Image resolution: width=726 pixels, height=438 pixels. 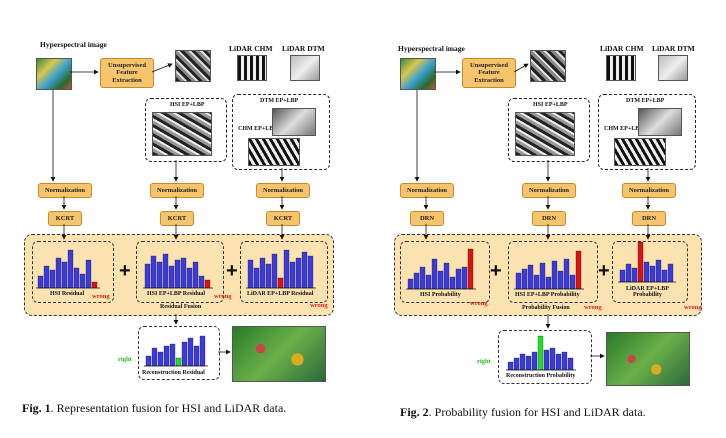 What do you see at coordinates (547, 295) in the screenshot?
I see `band-label-2: HSI EP+LBP Probability` at bounding box center [547, 295].